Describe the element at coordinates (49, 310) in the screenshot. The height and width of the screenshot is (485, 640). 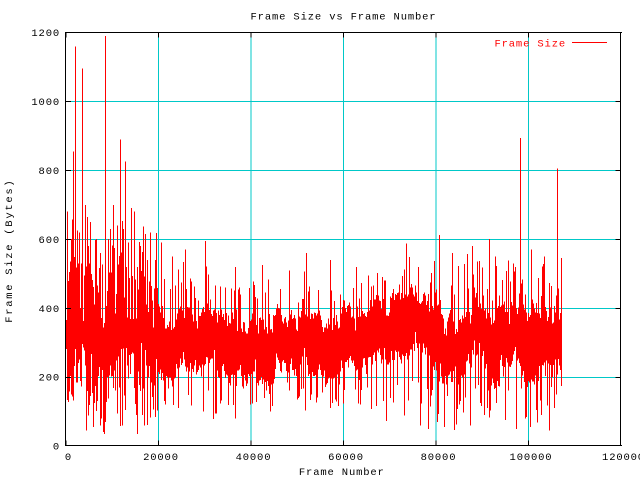
I see `svg-text: 400` at that location.